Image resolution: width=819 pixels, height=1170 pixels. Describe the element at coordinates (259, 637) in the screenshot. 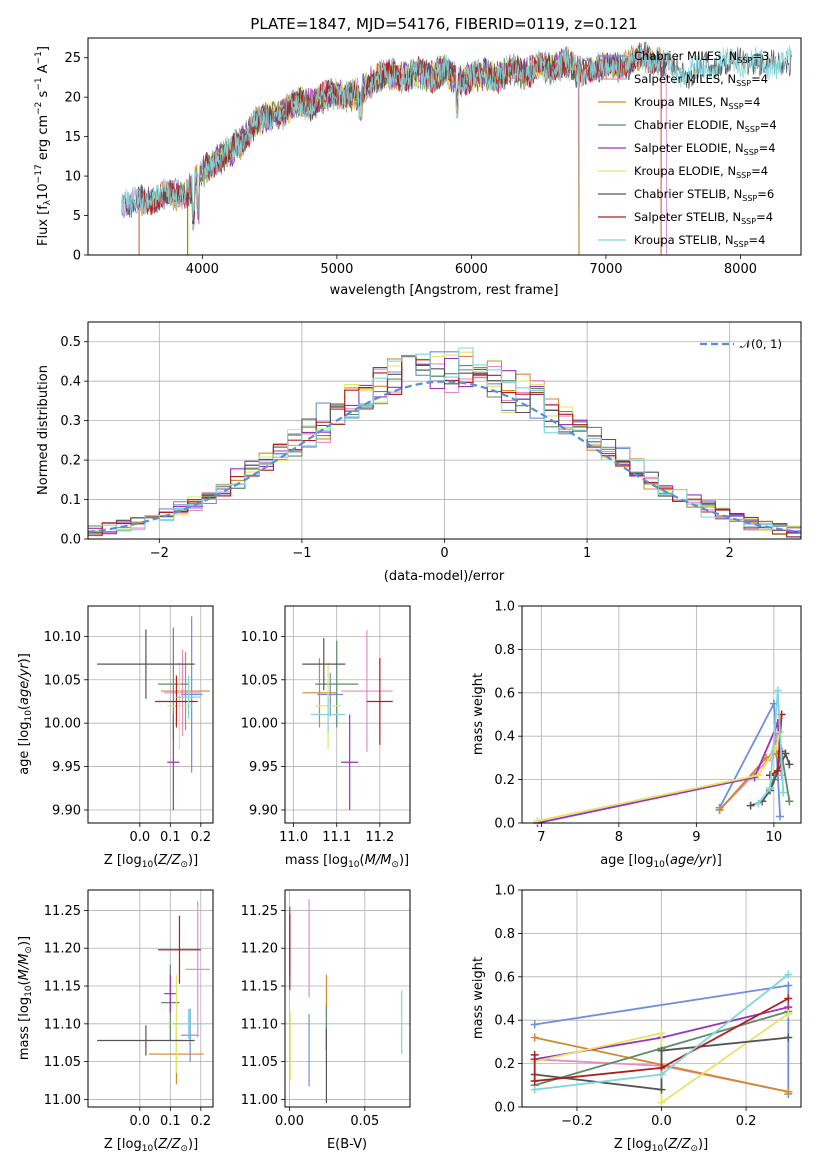

I see `age-vs-mass-ytick-label: 10.10` at that location.